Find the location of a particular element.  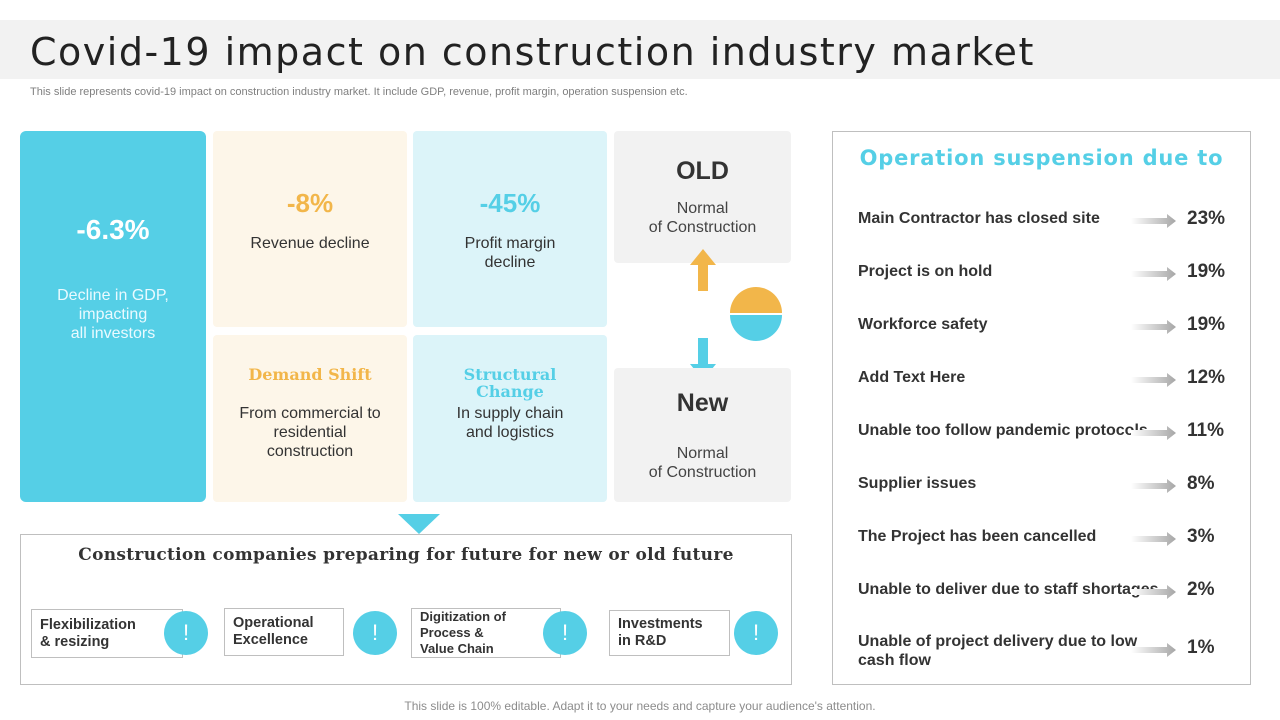

future-item-line: in R&D is located at coordinates (642, 641).